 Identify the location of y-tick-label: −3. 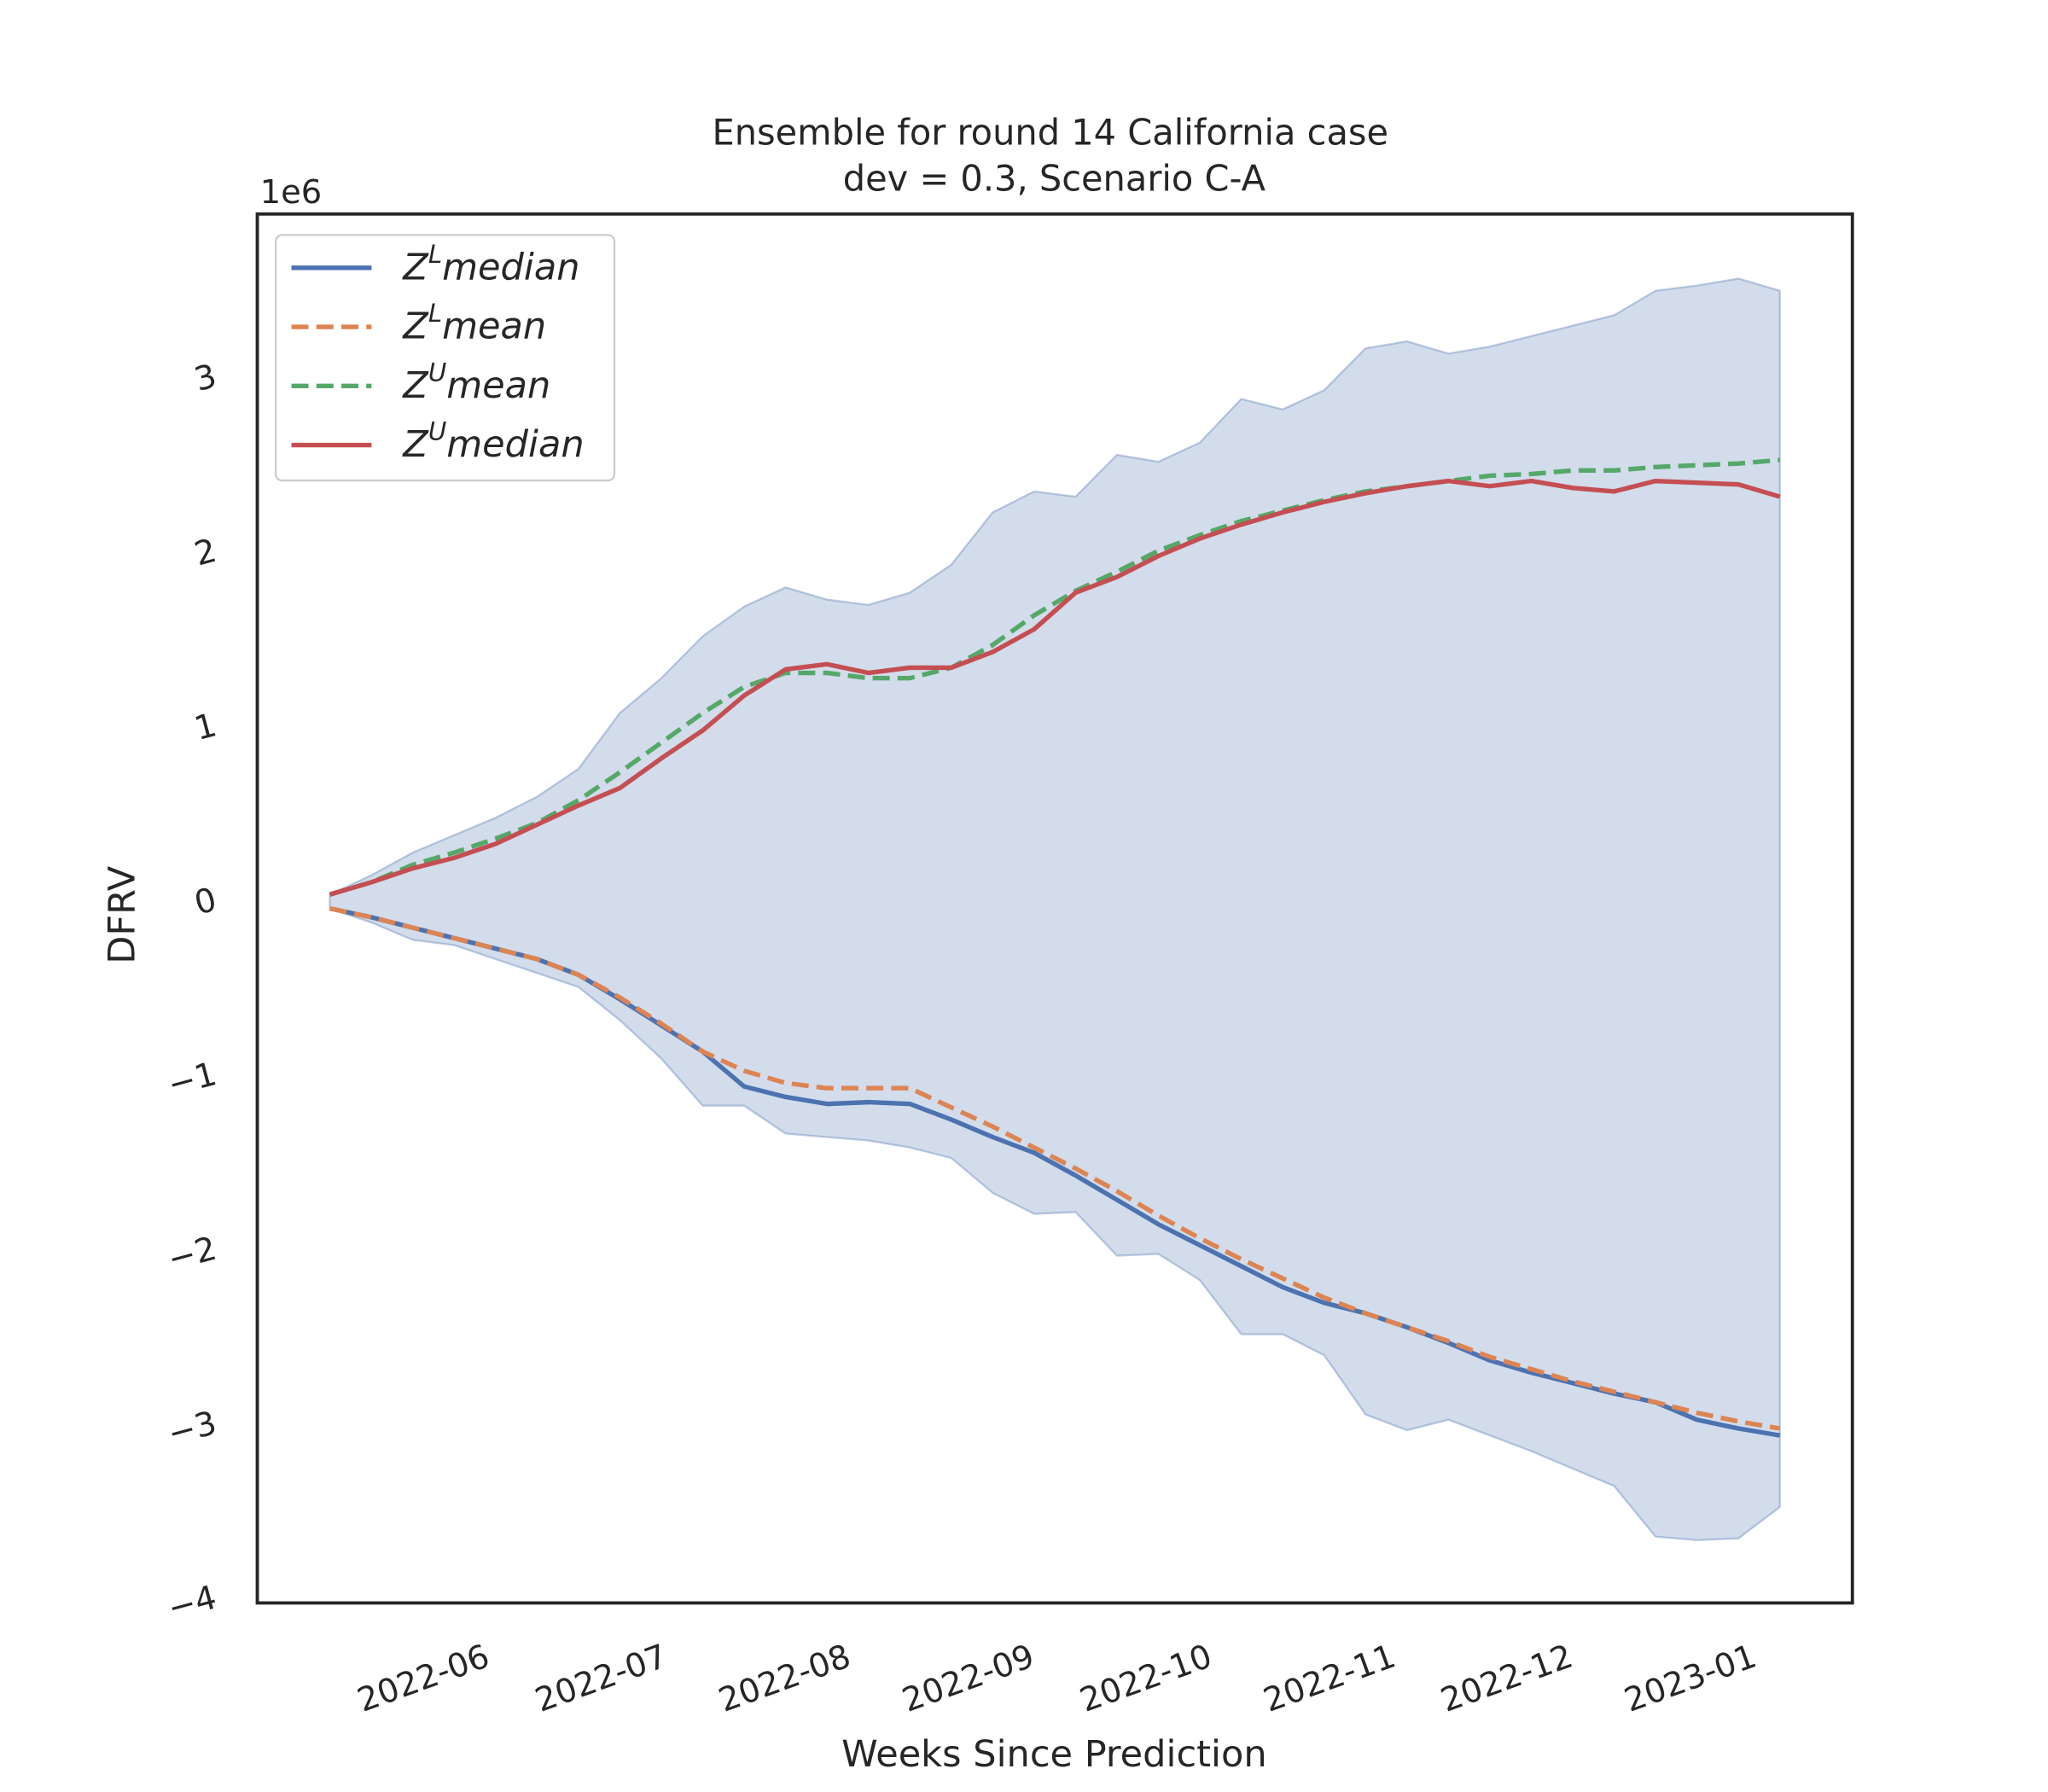
(192, 1428).